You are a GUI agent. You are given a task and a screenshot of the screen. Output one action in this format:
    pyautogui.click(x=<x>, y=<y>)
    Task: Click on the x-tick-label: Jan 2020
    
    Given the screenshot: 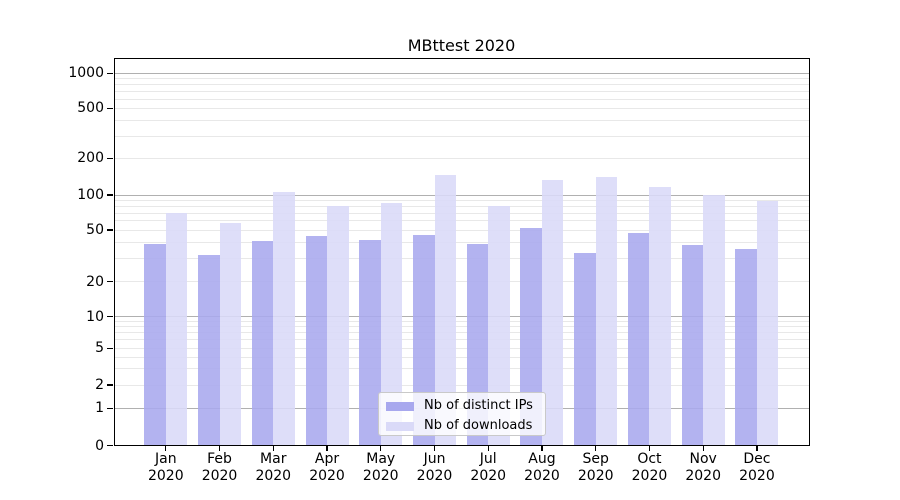 What is the action you would take?
    pyautogui.click(x=166, y=467)
    